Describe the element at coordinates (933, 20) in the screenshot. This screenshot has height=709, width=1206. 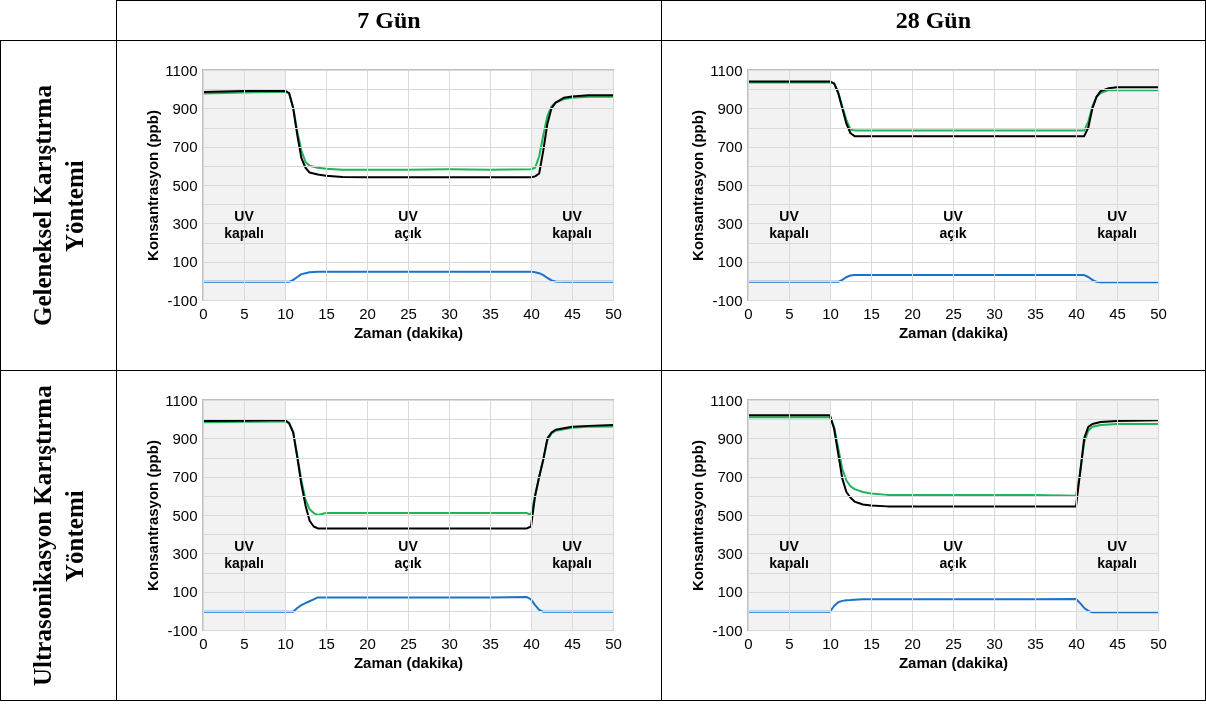
I see `chart-title: 28 Gün` at that location.